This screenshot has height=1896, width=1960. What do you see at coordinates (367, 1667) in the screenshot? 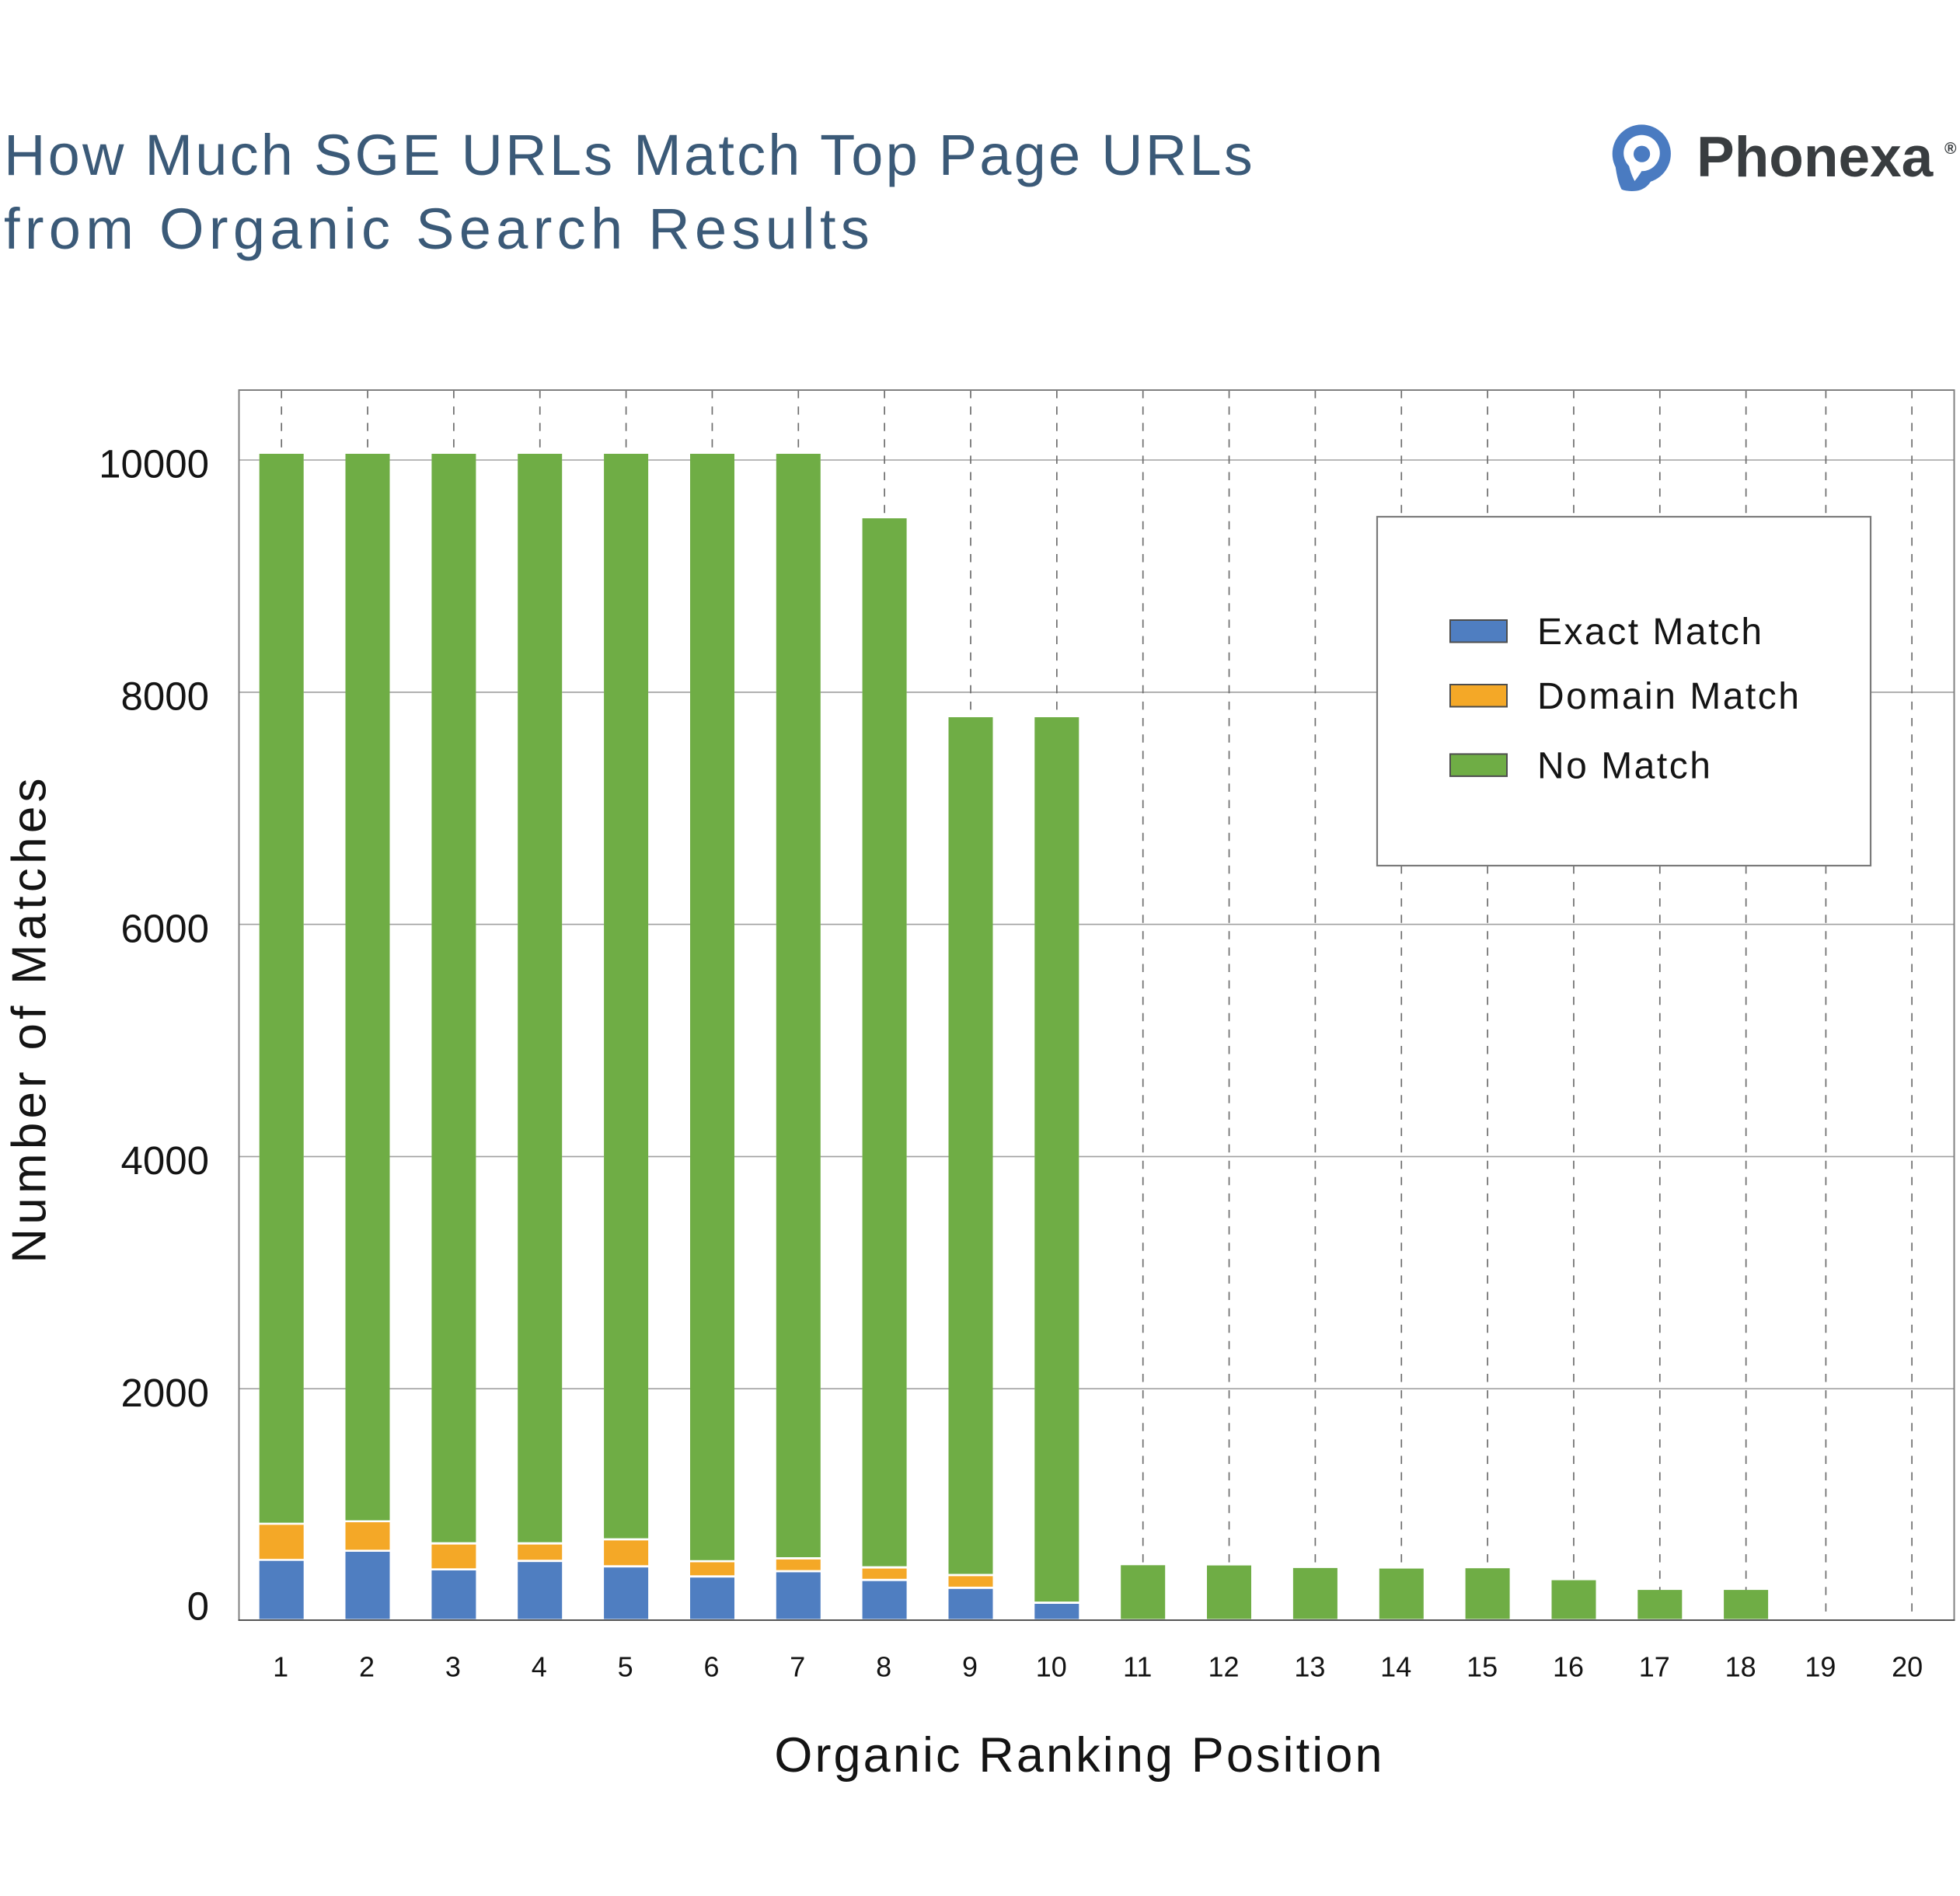
I see `svg-text: 2` at bounding box center [367, 1667].